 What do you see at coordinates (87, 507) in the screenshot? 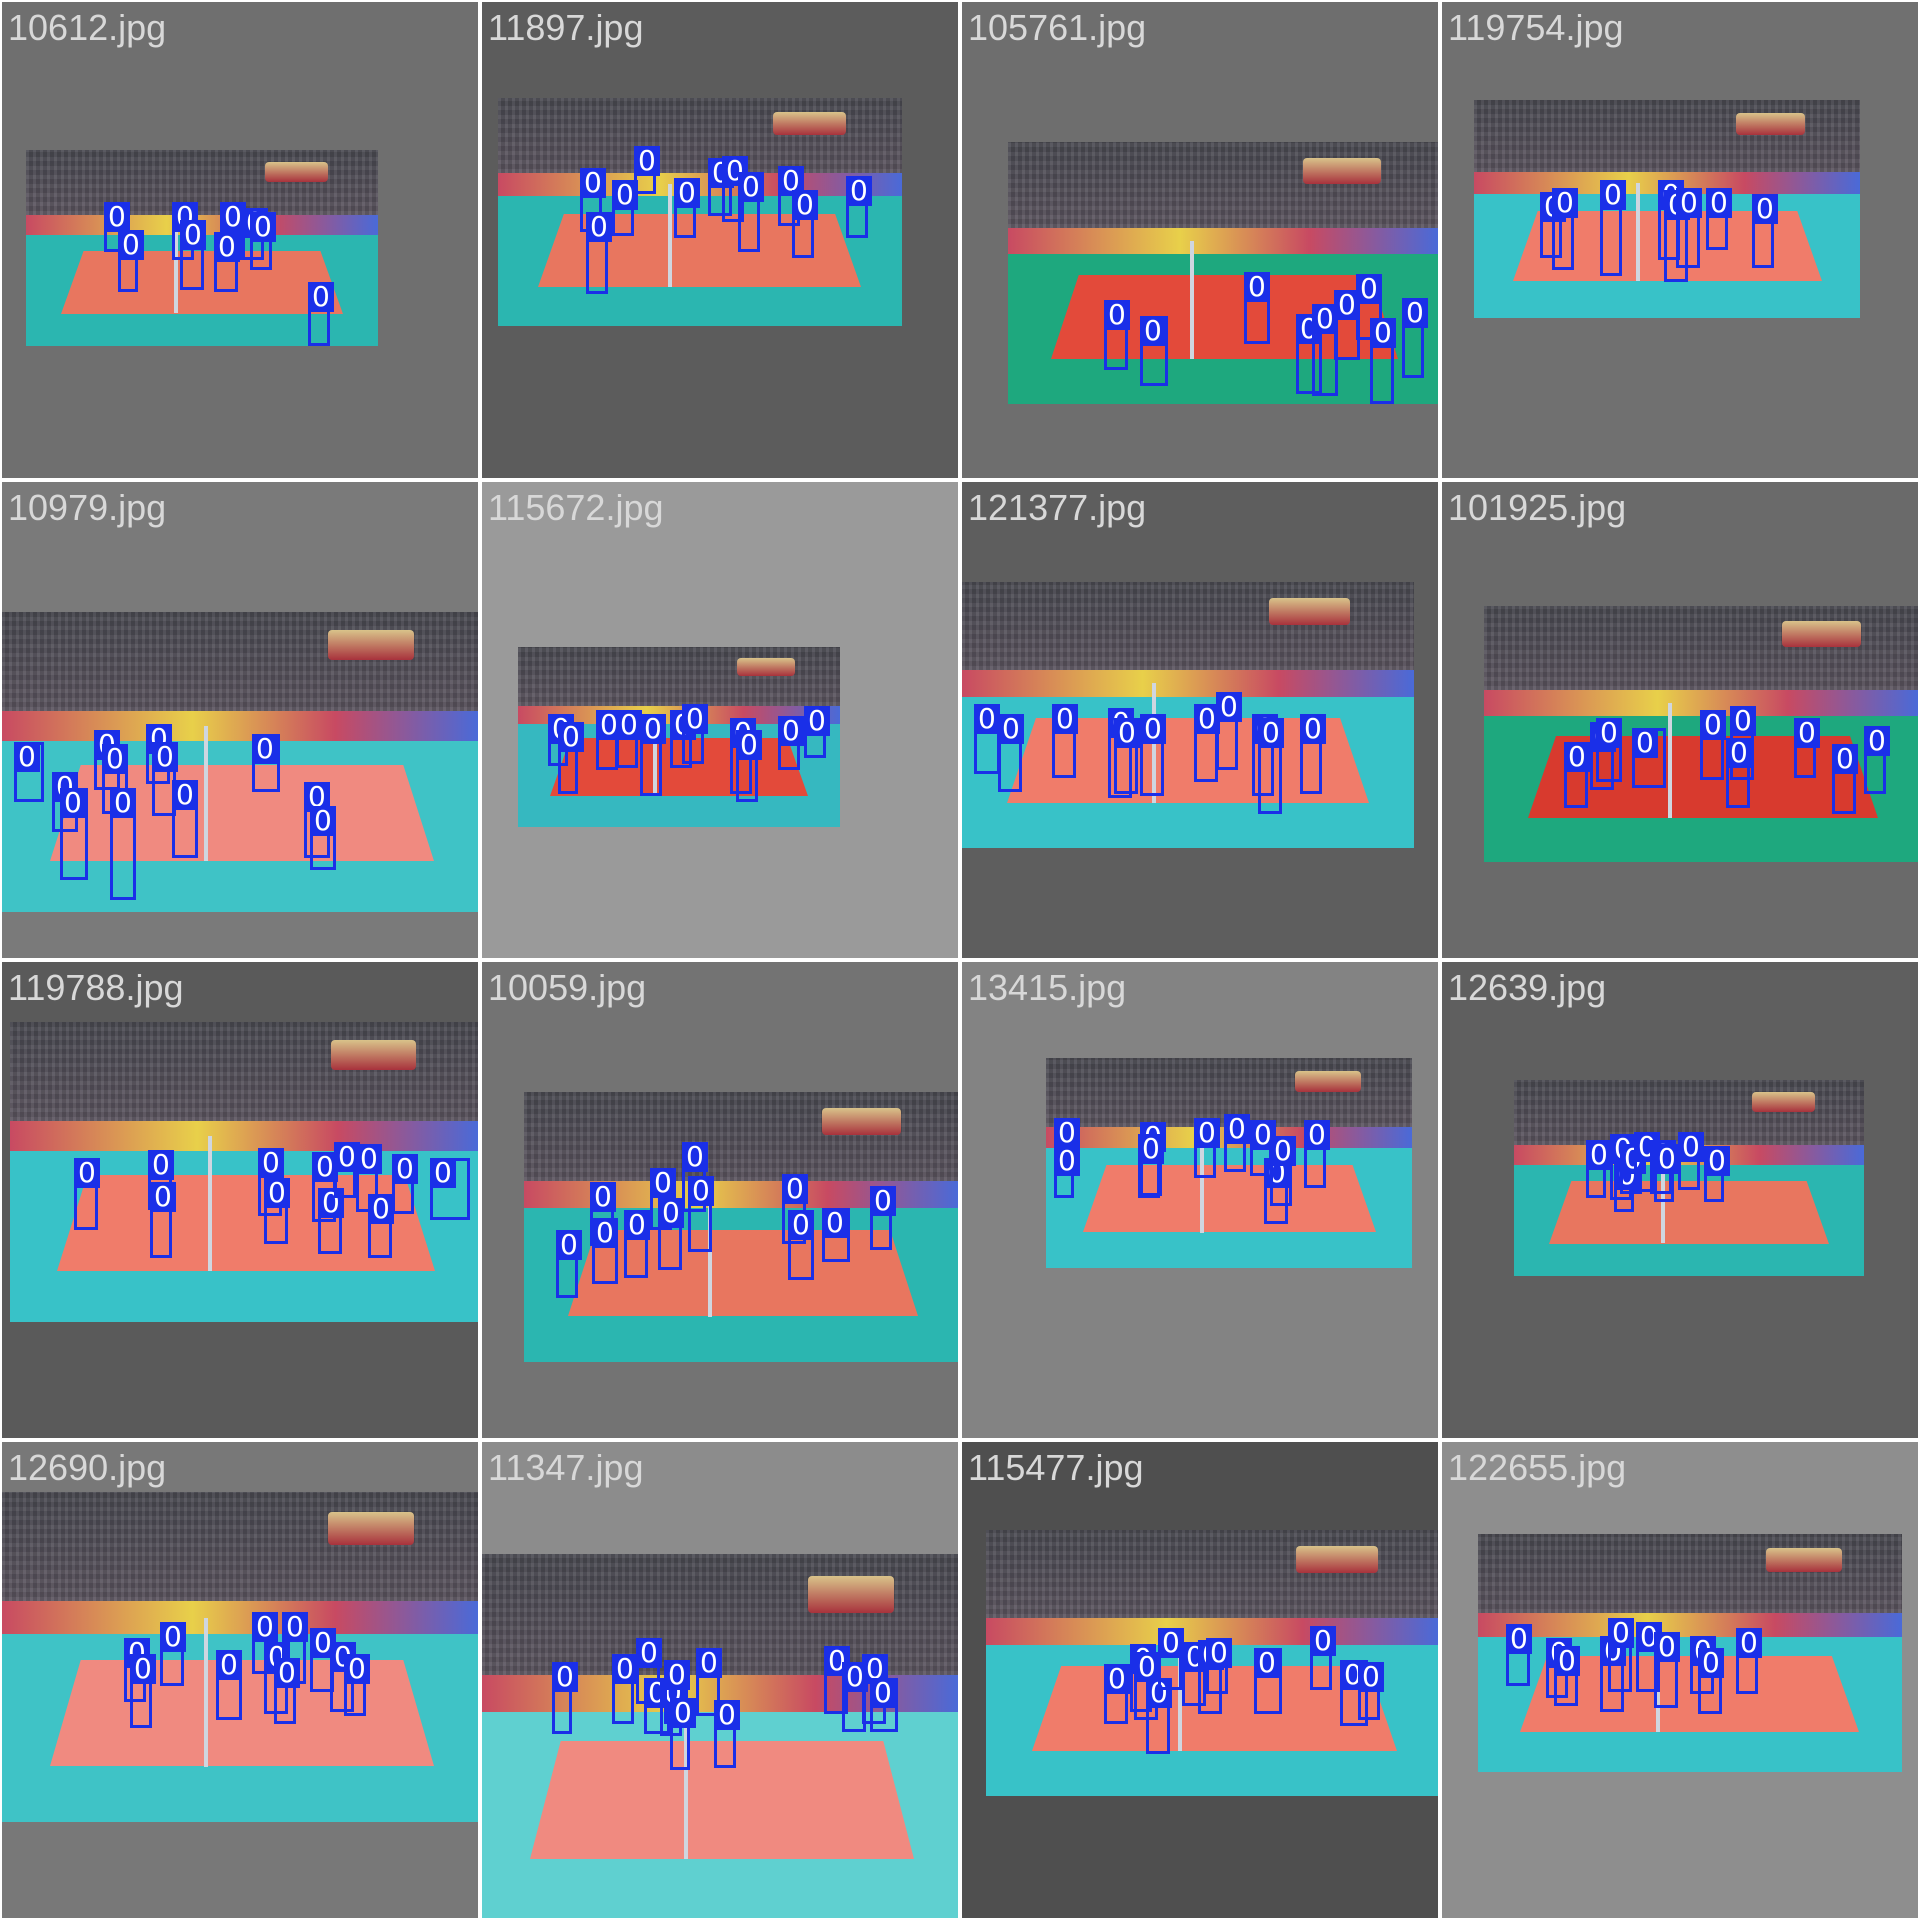
I see `image-filename-label: 10979.jpg` at bounding box center [87, 507].